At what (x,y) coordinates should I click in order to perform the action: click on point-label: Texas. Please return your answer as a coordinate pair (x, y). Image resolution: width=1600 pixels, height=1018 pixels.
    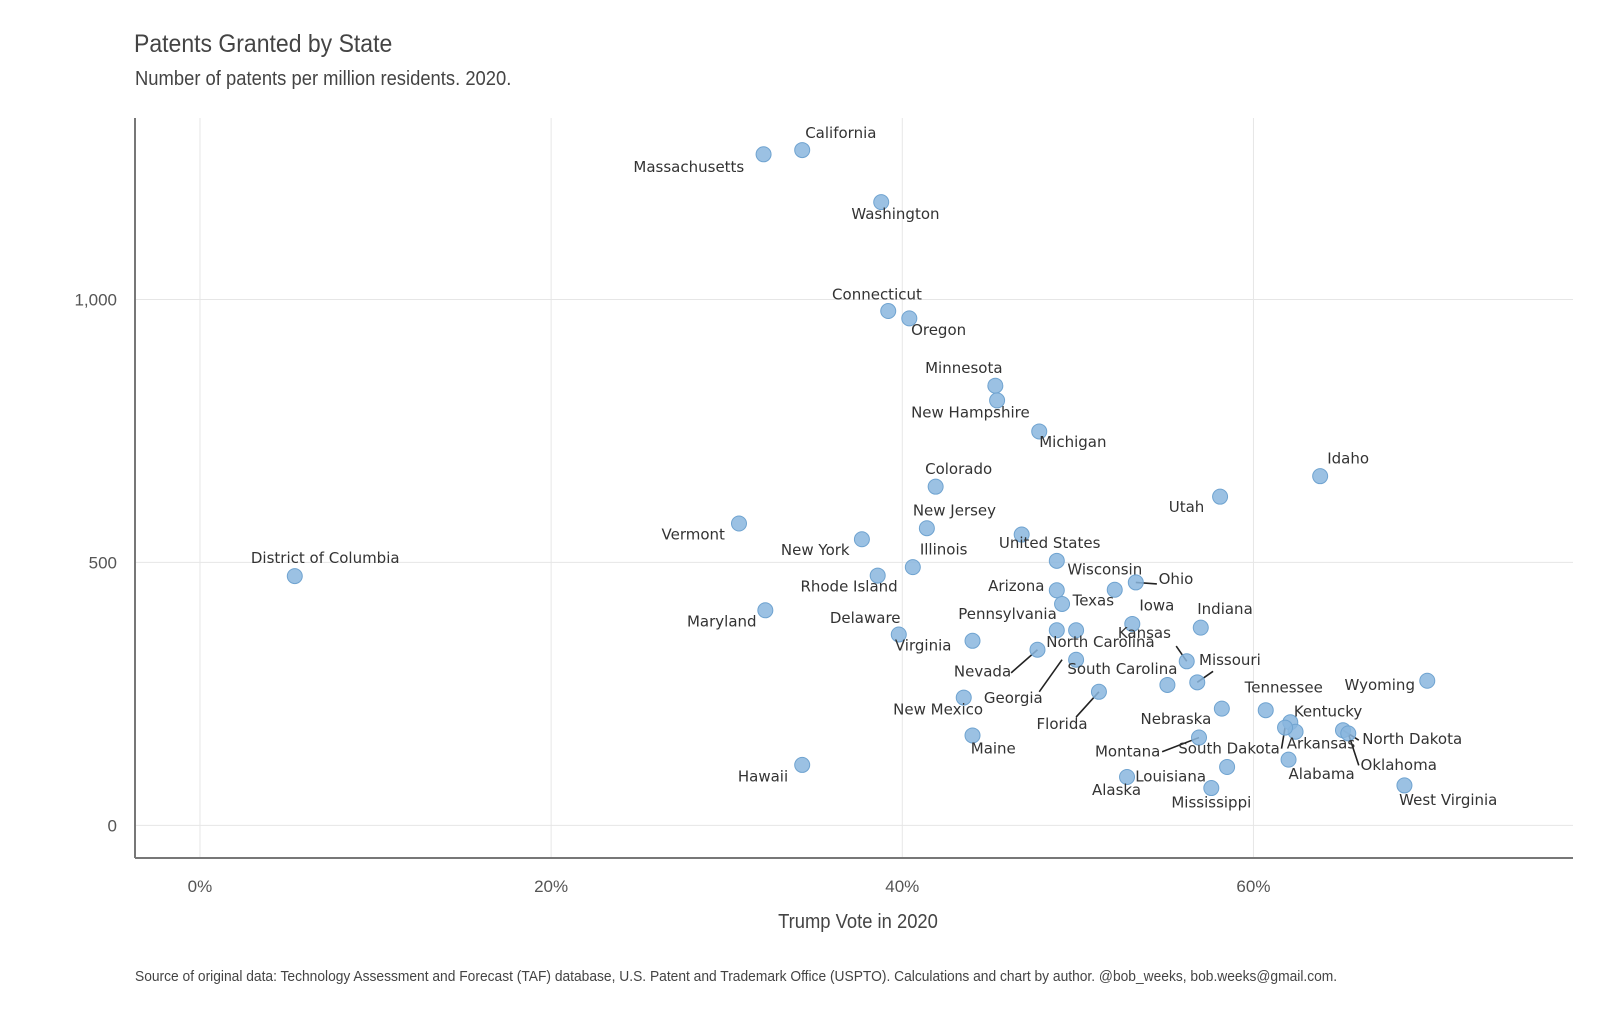
    Looking at the image, I should click on (1093, 601).